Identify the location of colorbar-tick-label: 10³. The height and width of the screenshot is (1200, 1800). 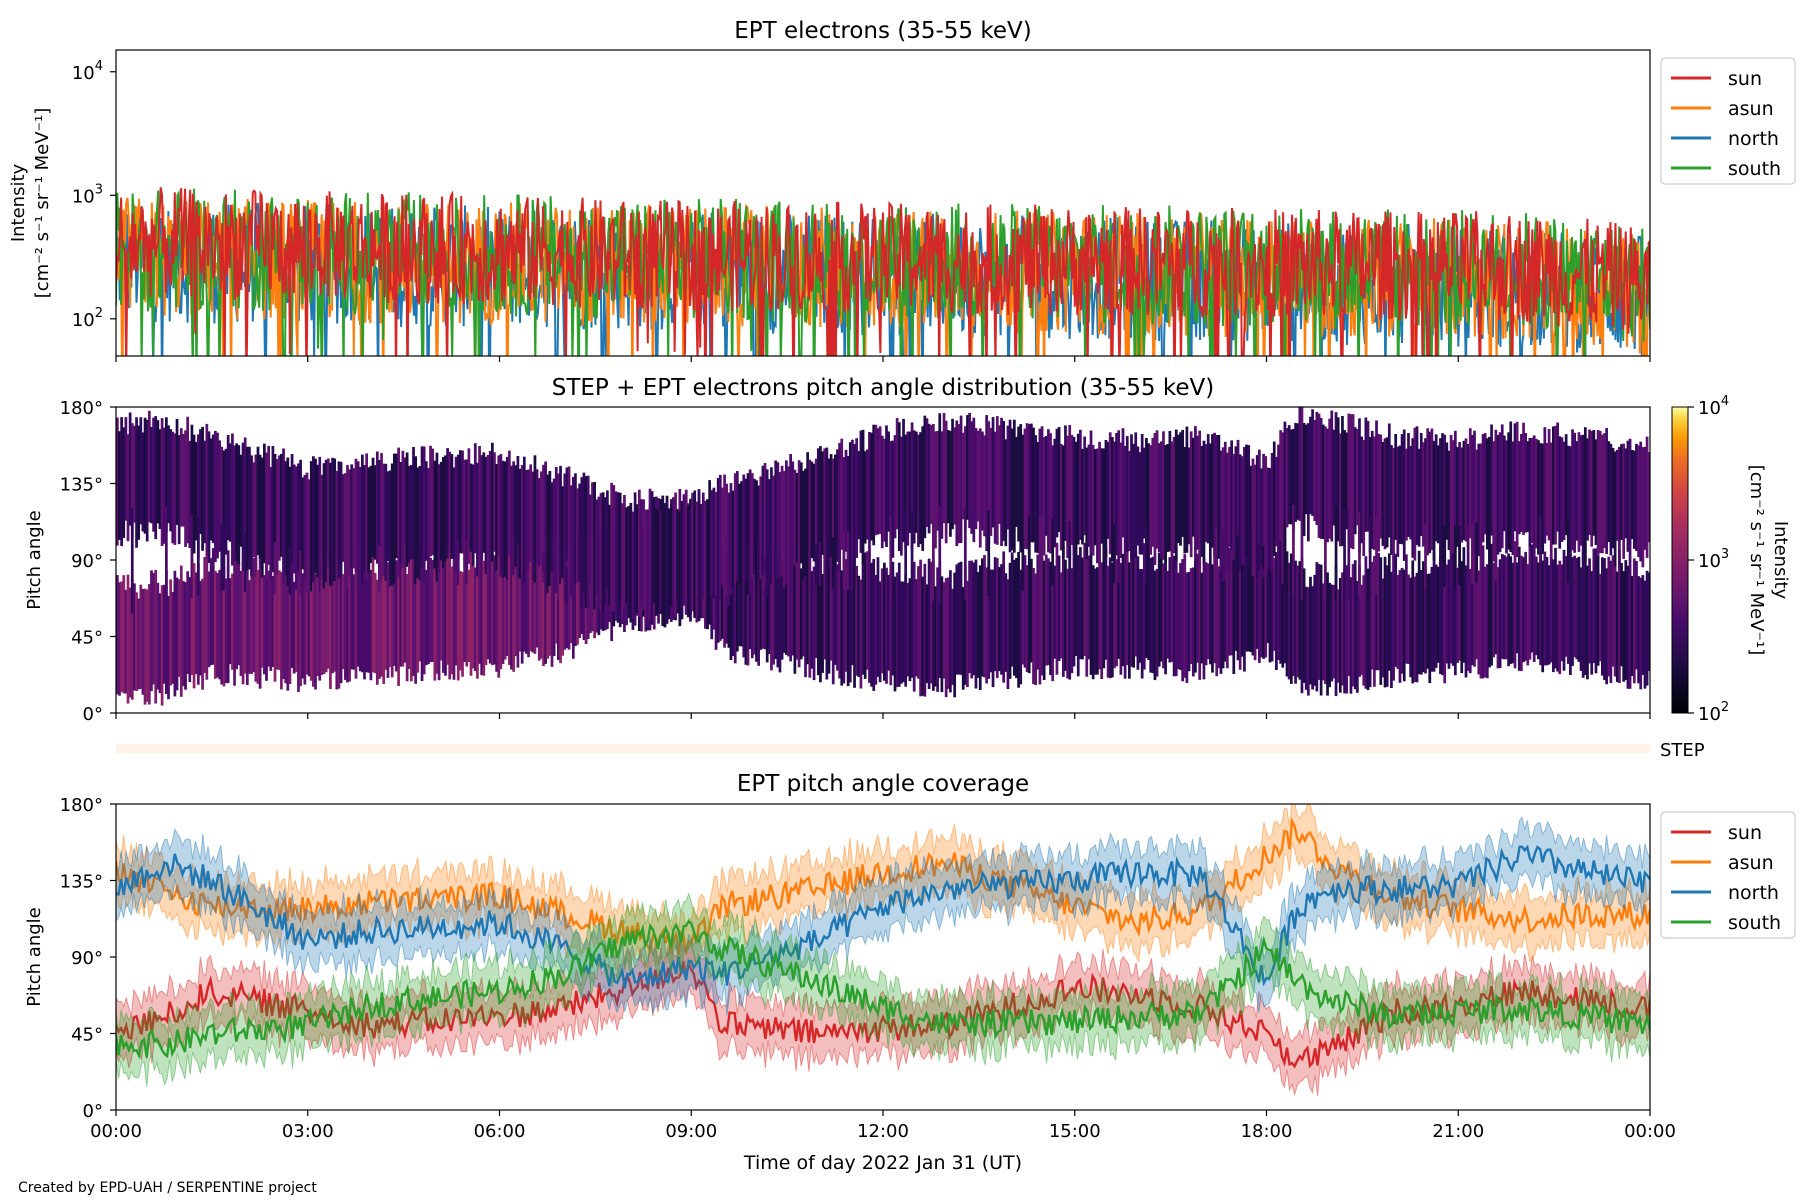
(1713, 559).